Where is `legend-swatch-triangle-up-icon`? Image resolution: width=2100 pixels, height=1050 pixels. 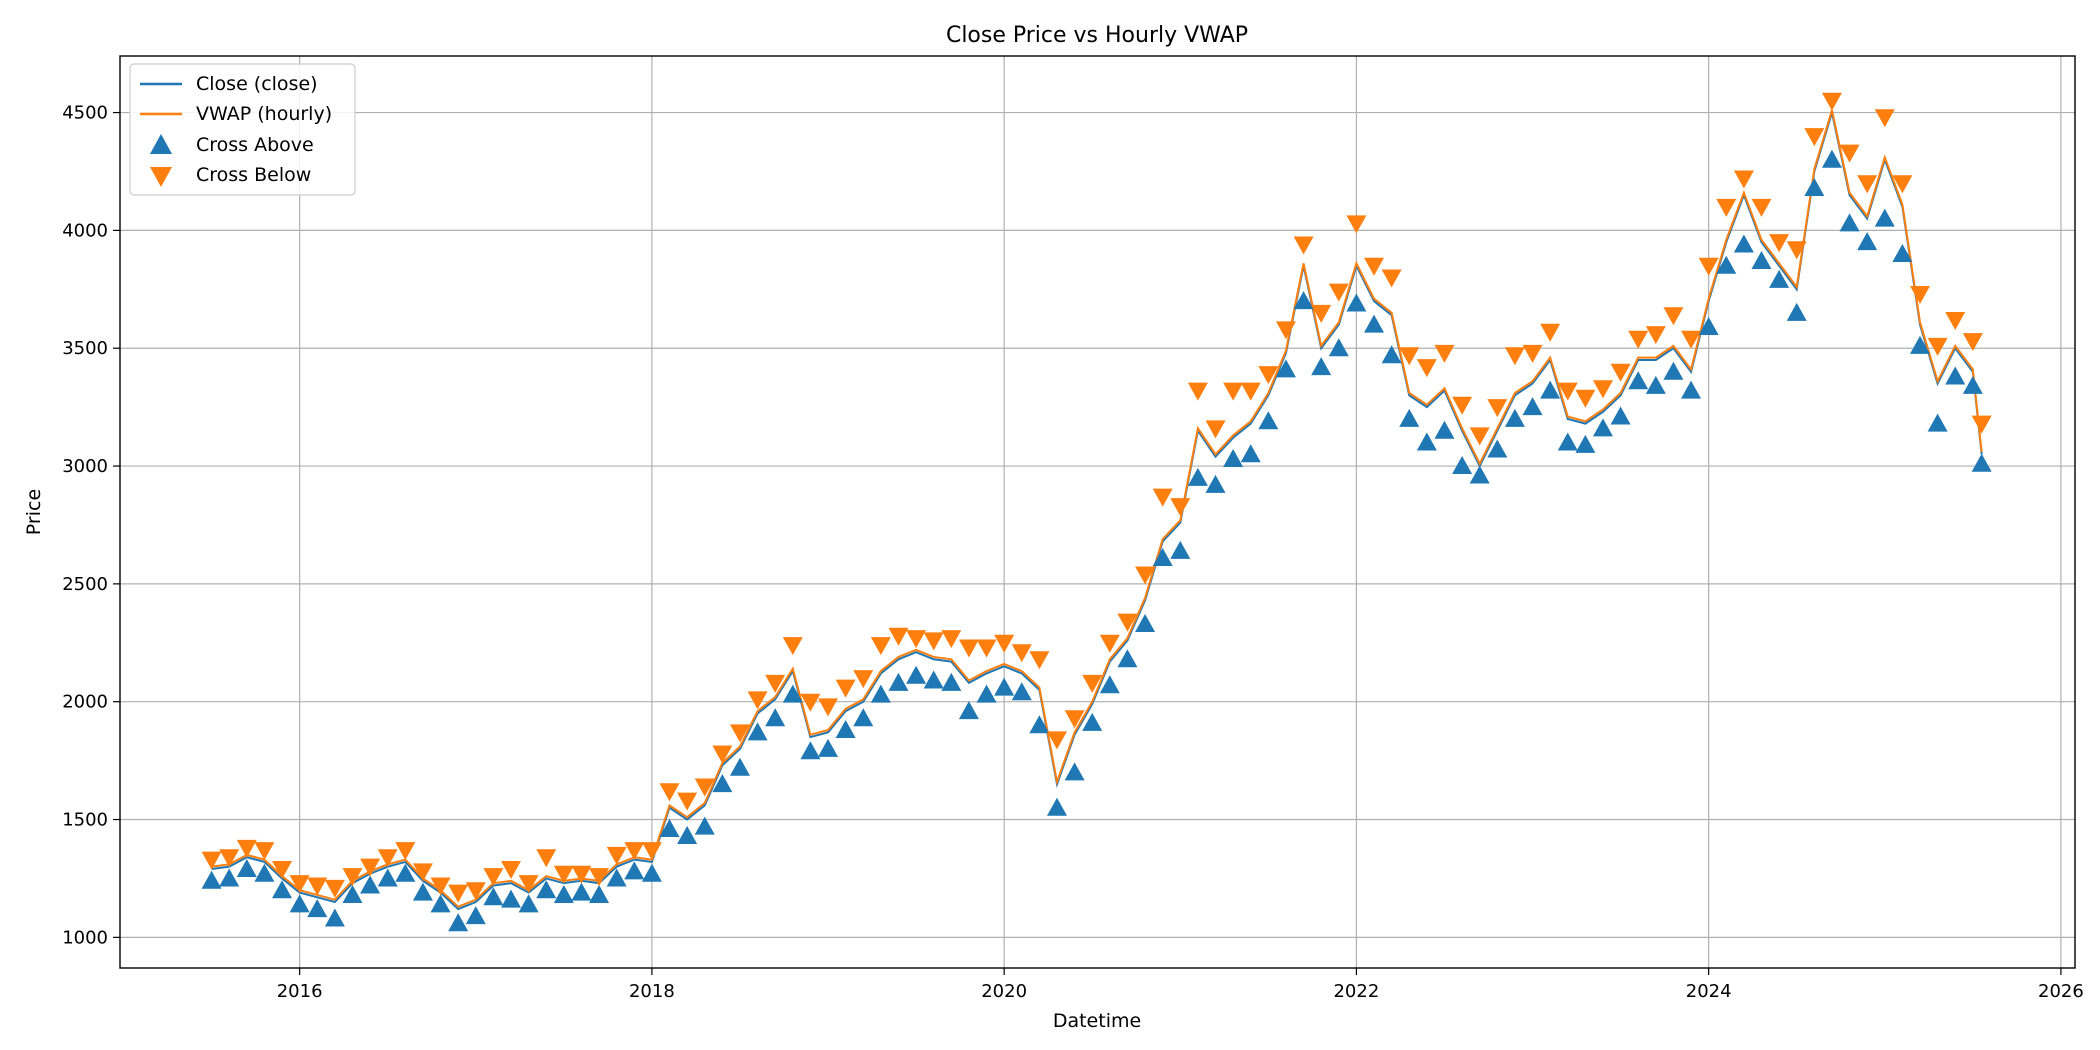
legend-swatch-triangle-up-icon is located at coordinates (161, 144).